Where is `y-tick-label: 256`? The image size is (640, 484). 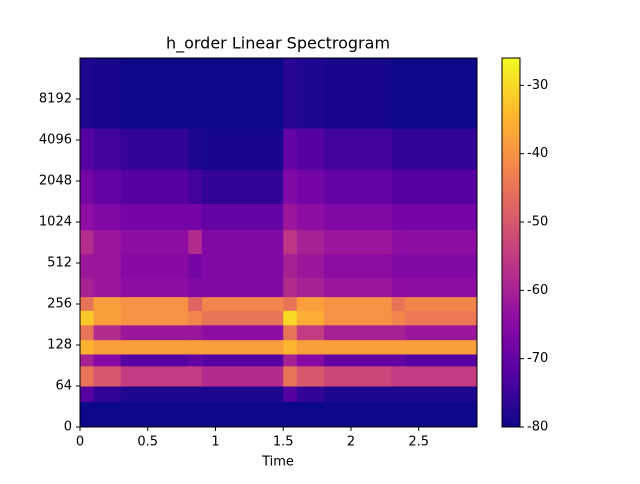
y-tick-label: 256 is located at coordinates (59, 304).